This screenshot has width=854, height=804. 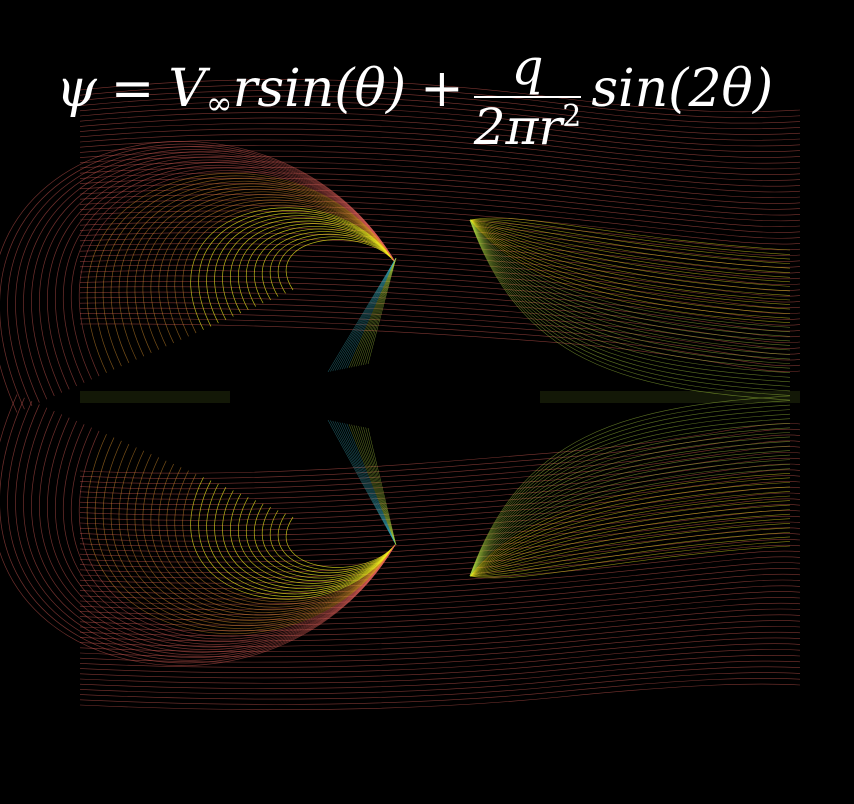 What do you see at coordinates (219, 103) in the screenshot?
I see `eq-v-sub: ∞` at bounding box center [219, 103].